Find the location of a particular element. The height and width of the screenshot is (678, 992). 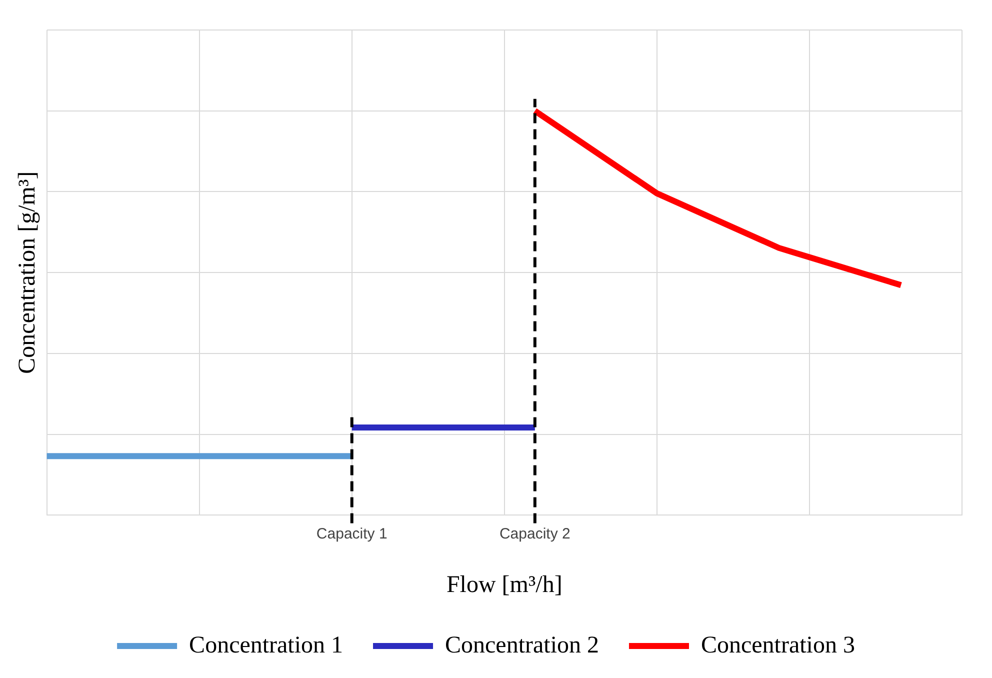

y-axis-title: Concentration [g/m³] is located at coordinates (27, 272).